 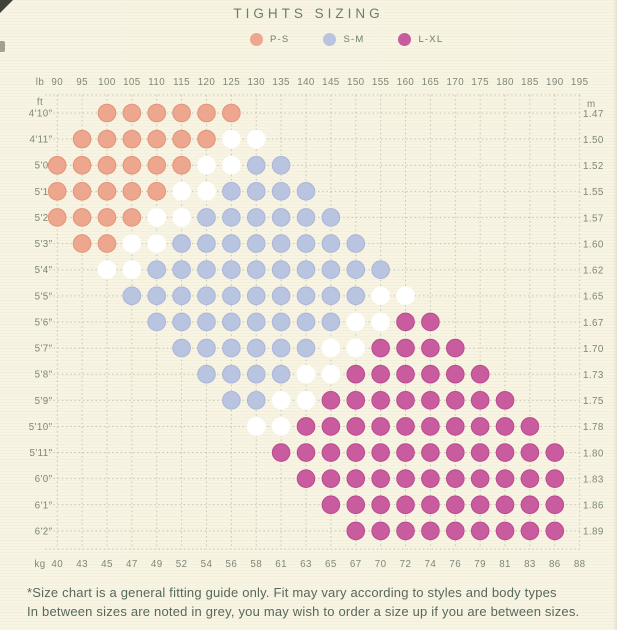 I want to click on tick-label-lb: 125, so click(x=232, y=82).